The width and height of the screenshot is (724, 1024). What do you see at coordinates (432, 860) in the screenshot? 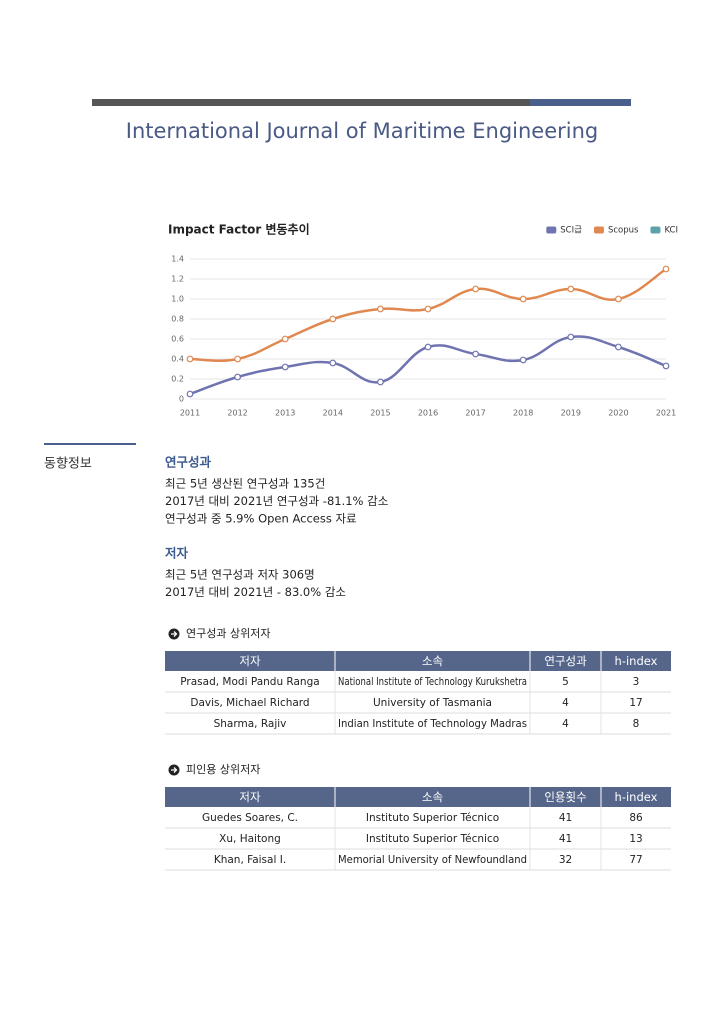
I see `table-cell: Memorial University of Newfoundland` at bounding box center [432, 860].